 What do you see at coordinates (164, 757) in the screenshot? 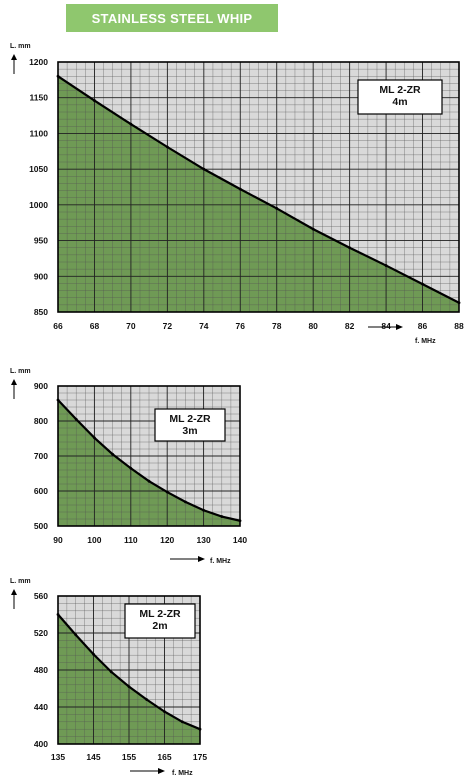
I see `x-tick-label: 165` at bounding box center [164, 757].